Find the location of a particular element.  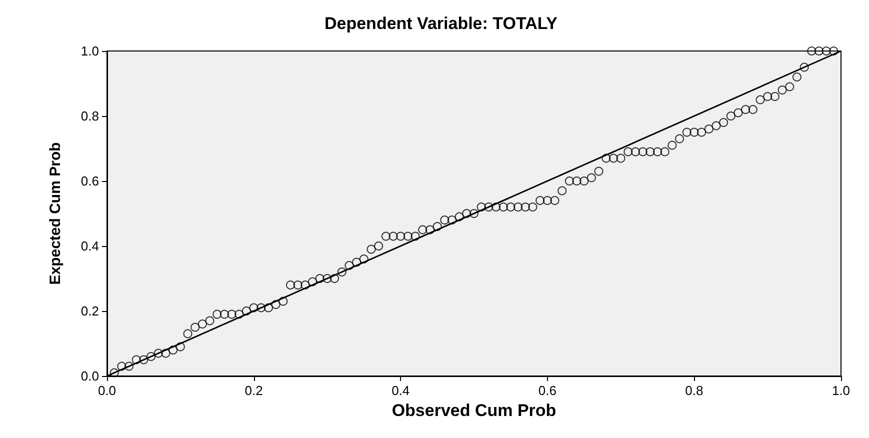

x-tick-label: 0.2 is located at coordinates (253, 390).